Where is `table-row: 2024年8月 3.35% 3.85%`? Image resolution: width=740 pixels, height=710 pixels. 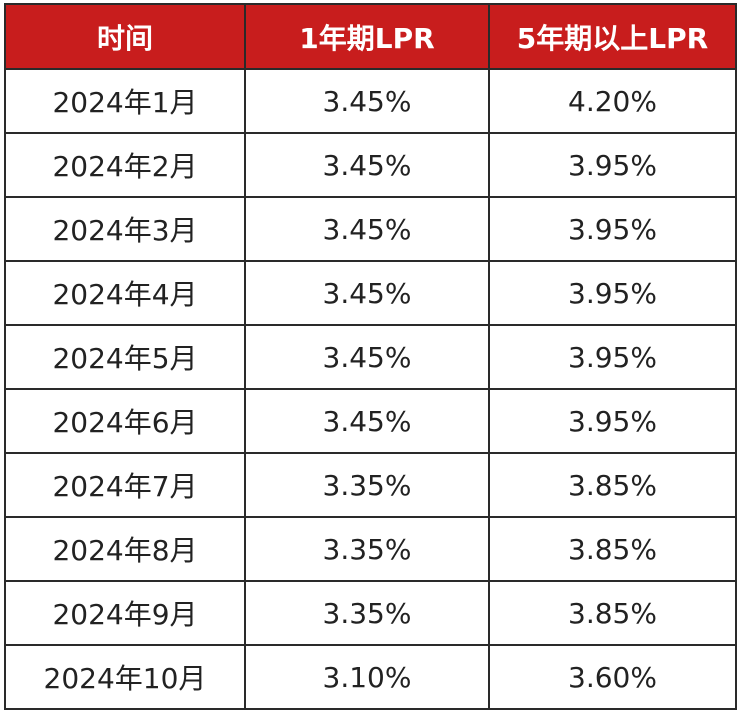
table-row: 2024年8月 3.35% 3.85% is located at coordinates (370, 549).